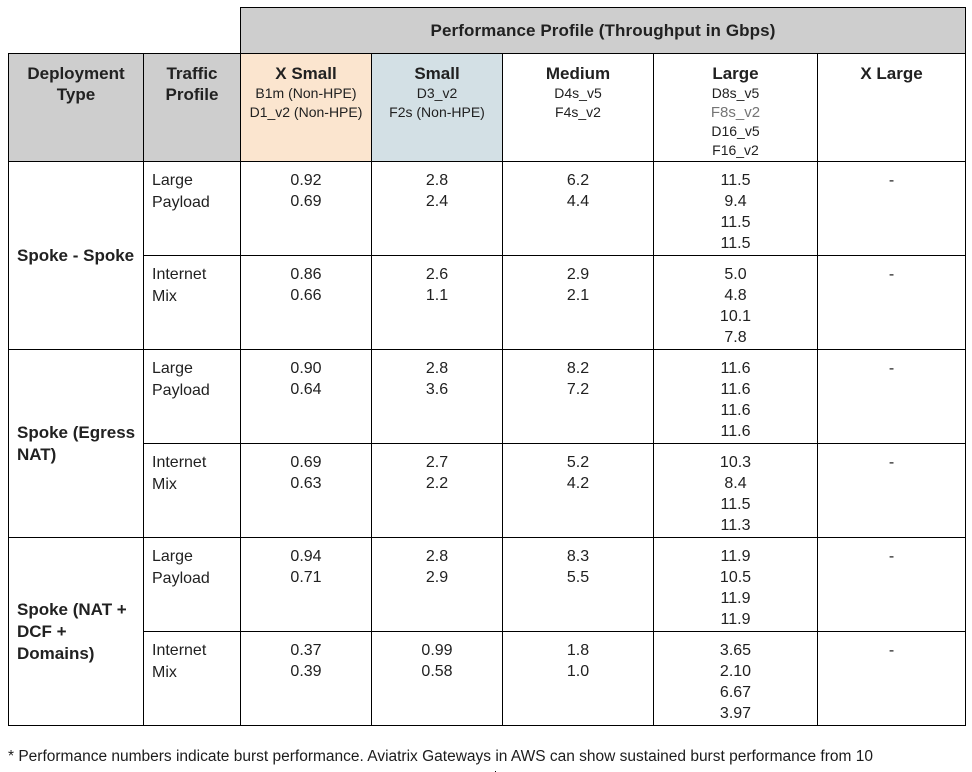  What do you see at coordinates (578, 112) in the screenshot?
I see `instance-type: F4s_v2` at bounding box center [578, 112].